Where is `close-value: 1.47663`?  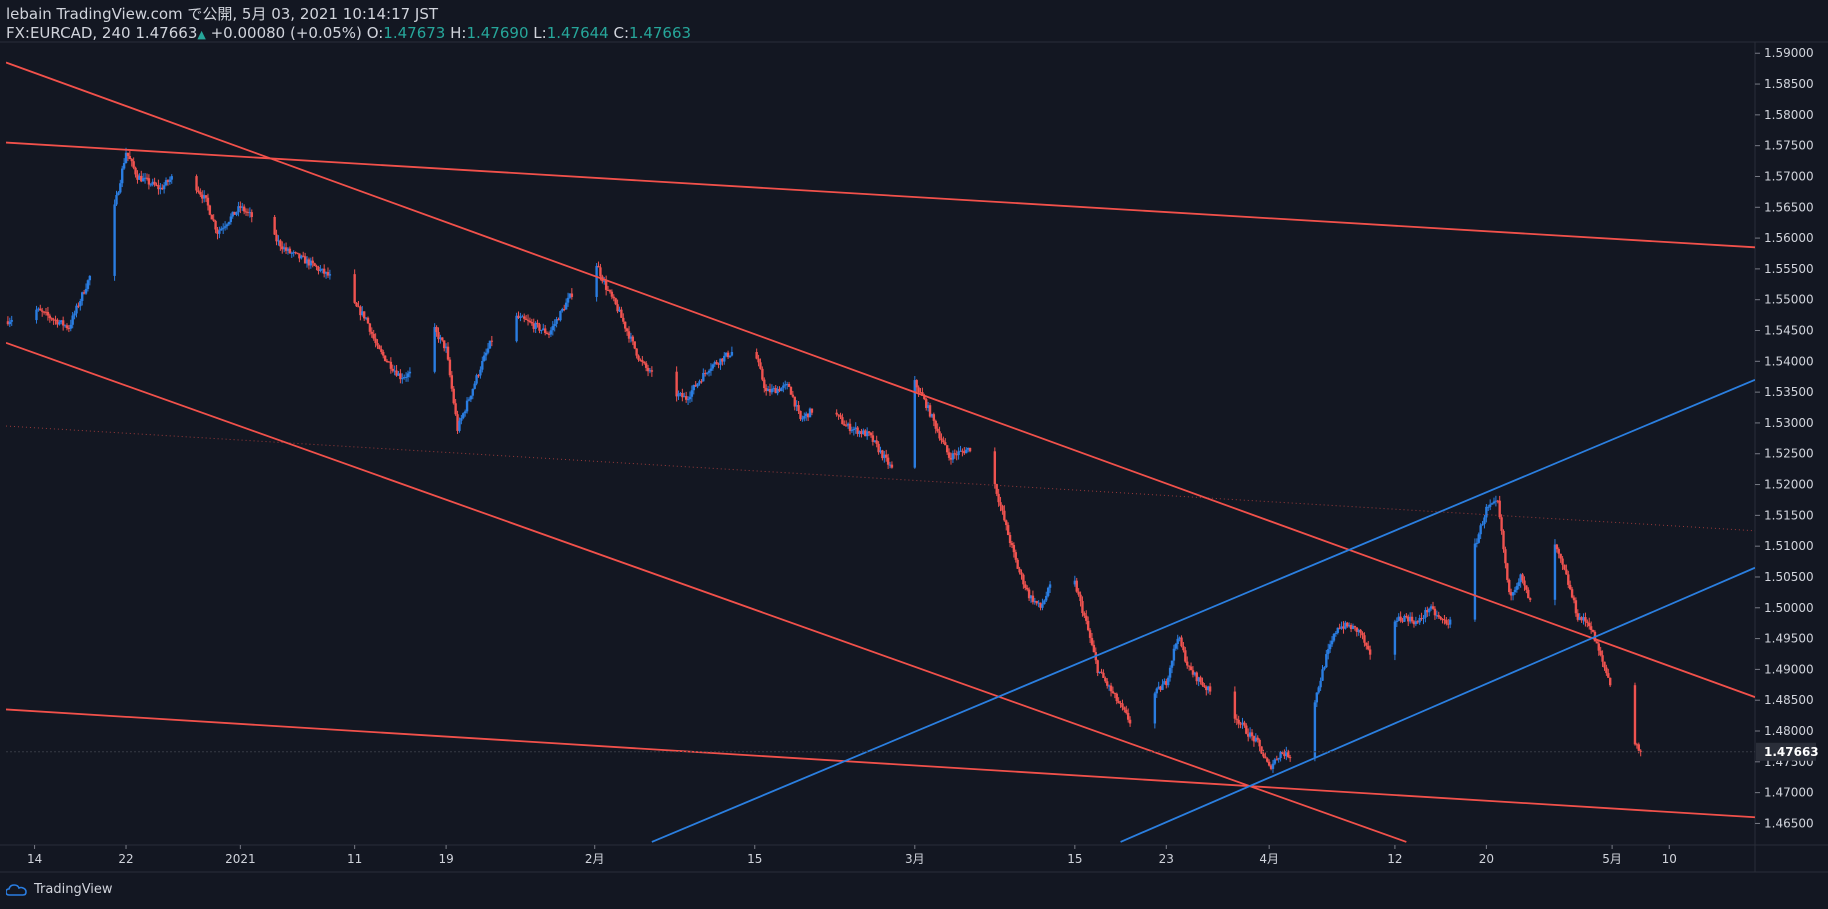 close-value: 1.47663 is located at coordinates (660, 33).